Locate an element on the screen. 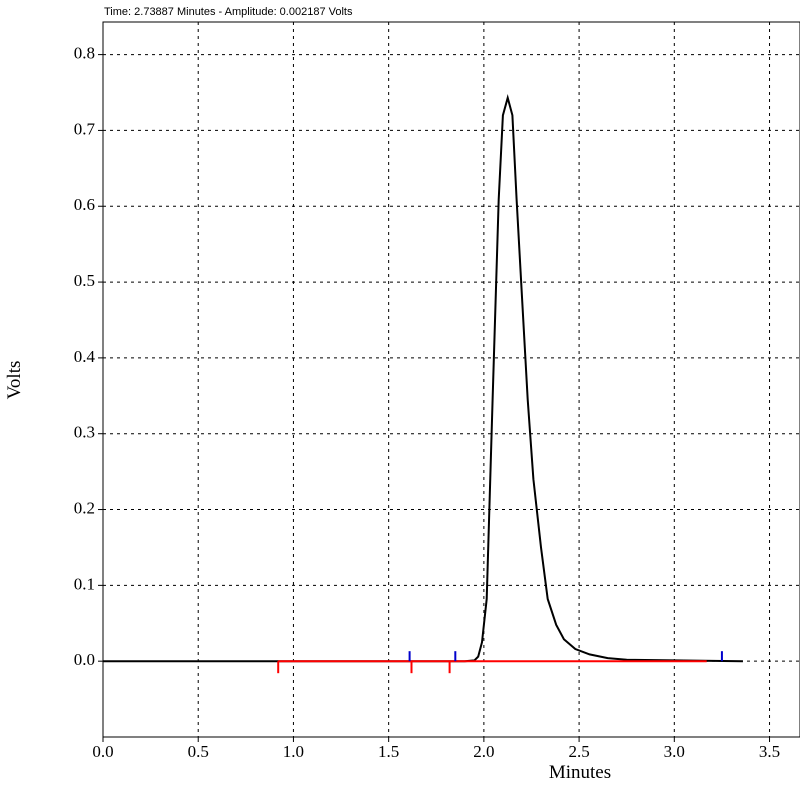 The image size is (800, 787). y-tick-label: 0.3 is located at coordinates (84, 432).